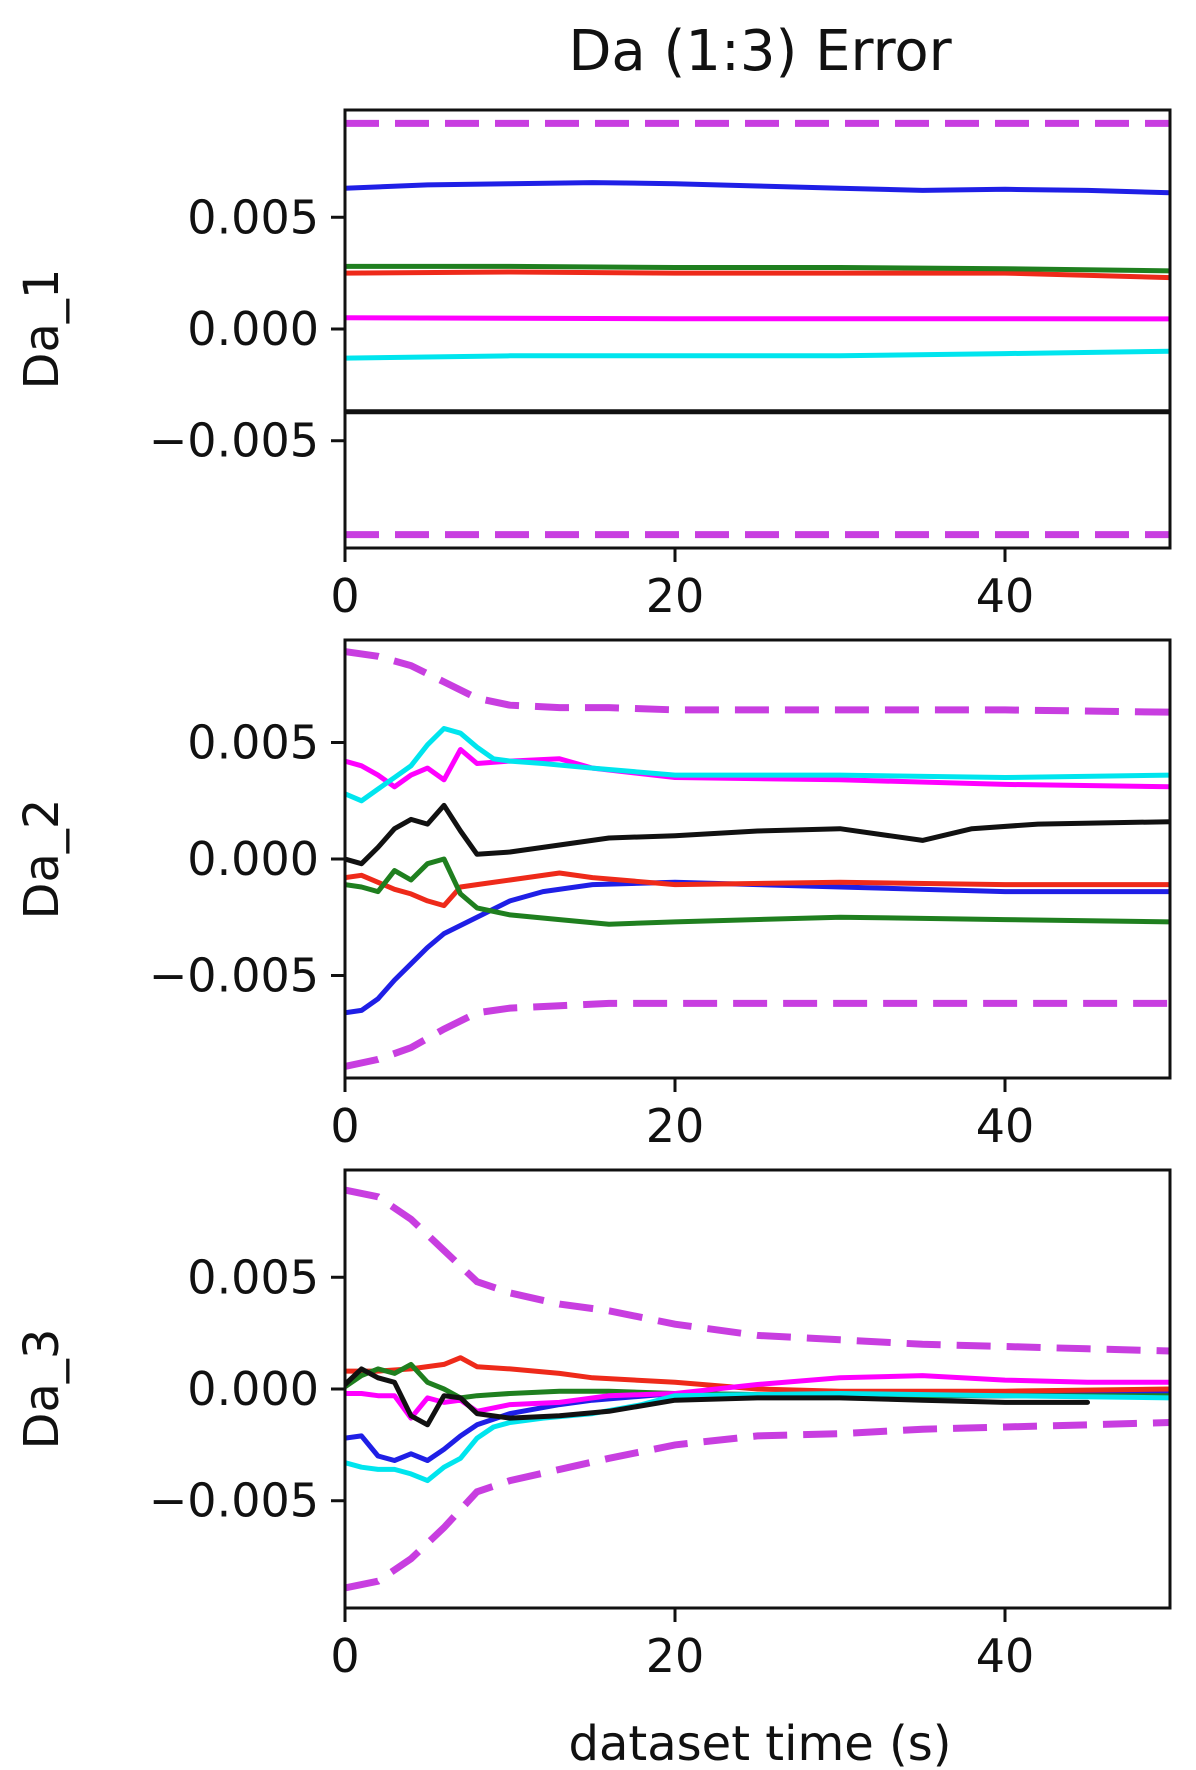 The image size is (1196, 1770). What do you see at coordinates (42, 859) in the screenshot?
I see `y-axis-label: Da_2` at bounding box center [42, 859].